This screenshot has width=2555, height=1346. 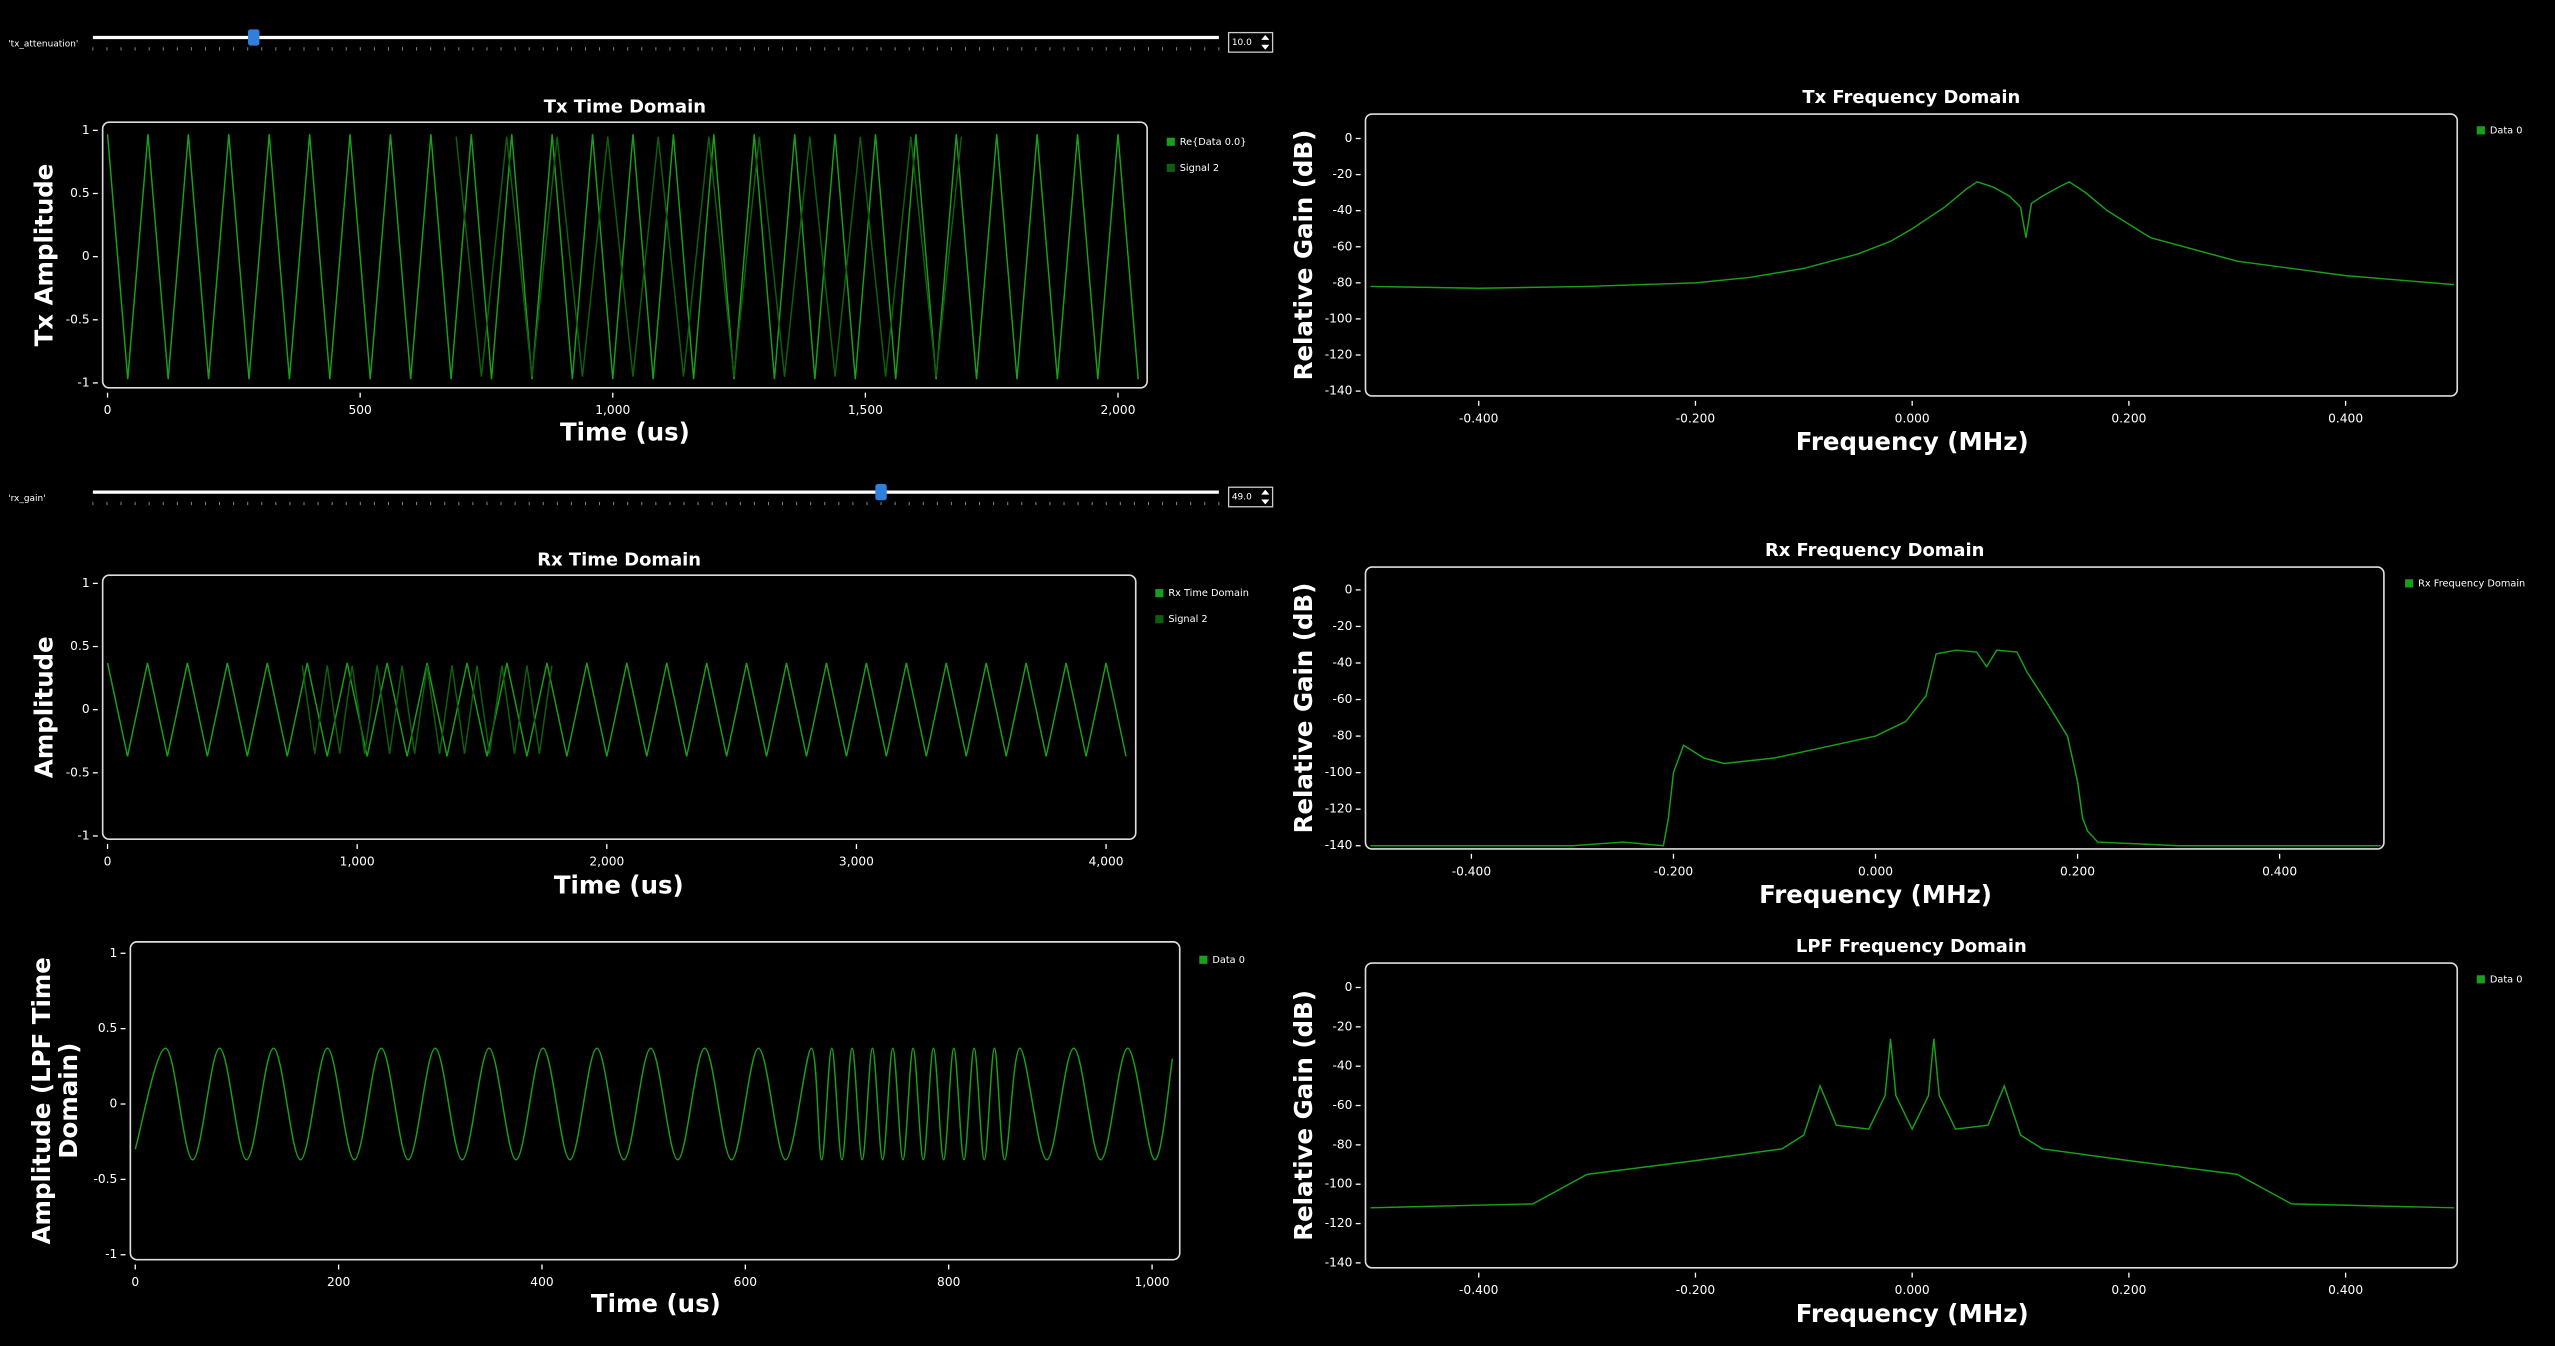 I want to click on spinbox-value: 49.0, so click(x=1242, y=498).